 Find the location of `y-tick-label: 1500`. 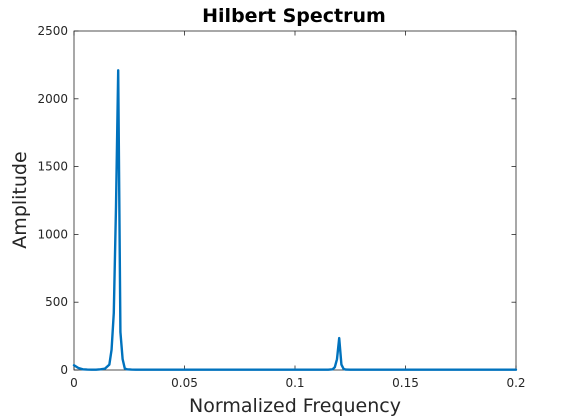

y-tick-label: 1500 is located at coordinates (52, 167).